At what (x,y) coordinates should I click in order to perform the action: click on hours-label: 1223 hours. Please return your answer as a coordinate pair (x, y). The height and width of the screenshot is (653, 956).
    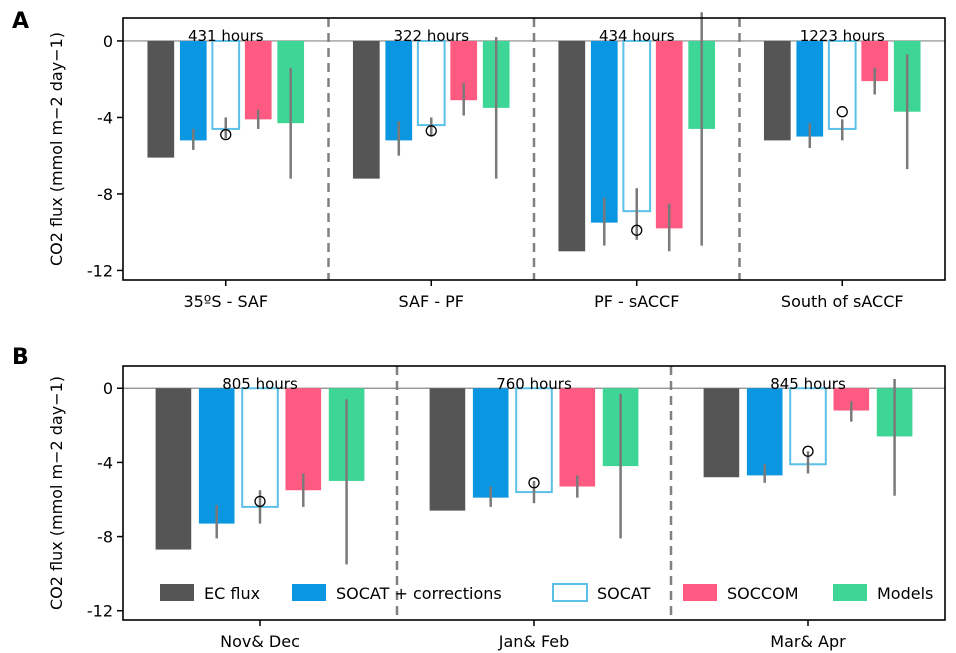
    Looking at the image, I should click on (842, 36).